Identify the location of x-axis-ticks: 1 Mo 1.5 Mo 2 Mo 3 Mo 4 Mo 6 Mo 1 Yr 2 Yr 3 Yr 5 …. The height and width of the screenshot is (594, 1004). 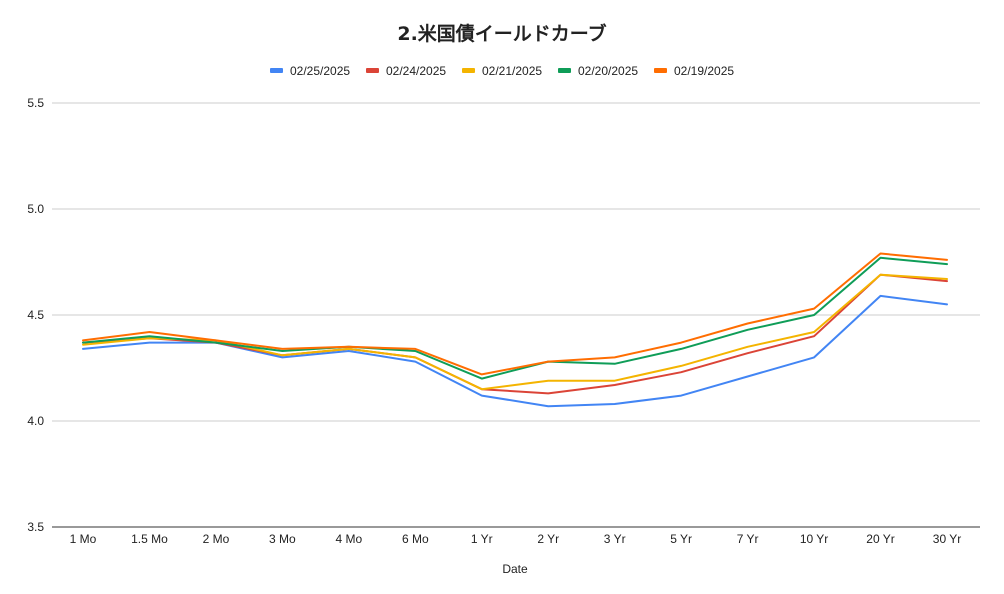
(516, 539).